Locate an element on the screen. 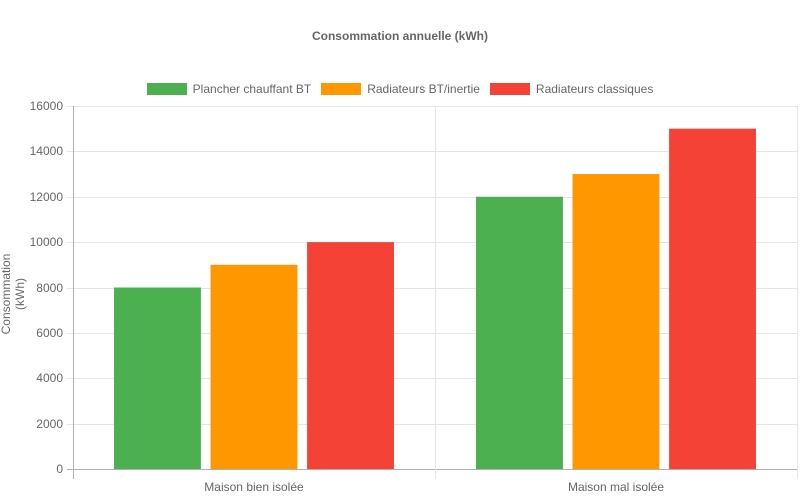 The width and height of the screenshot is (800, 500). legend-item-plancher: Plancher chauffant BT is located at coordinates (229, 89).